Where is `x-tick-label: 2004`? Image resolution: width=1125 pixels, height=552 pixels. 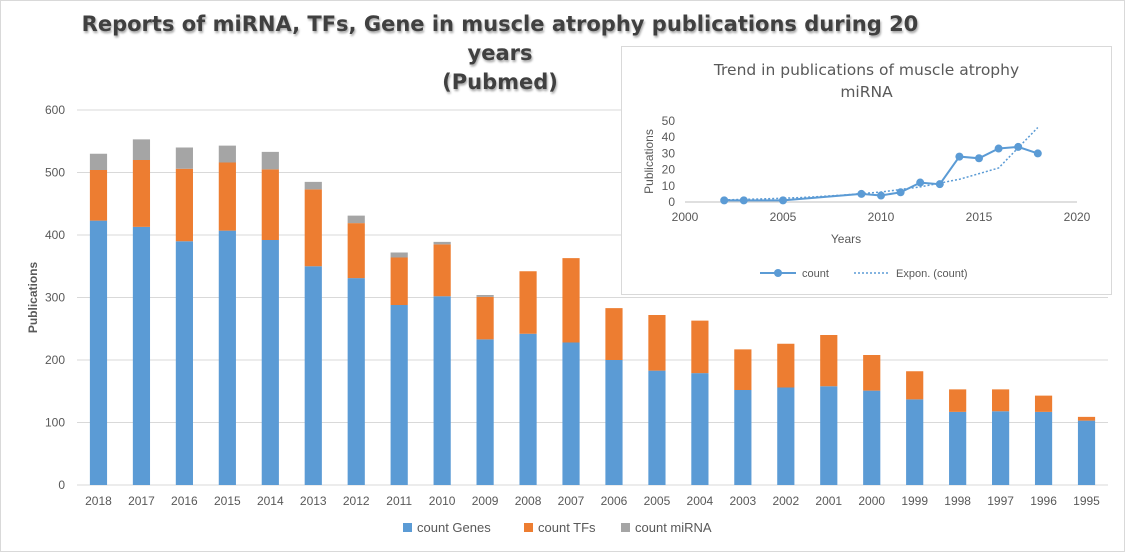 x-tick-label: 2004 is located at coordinates (700, 501).